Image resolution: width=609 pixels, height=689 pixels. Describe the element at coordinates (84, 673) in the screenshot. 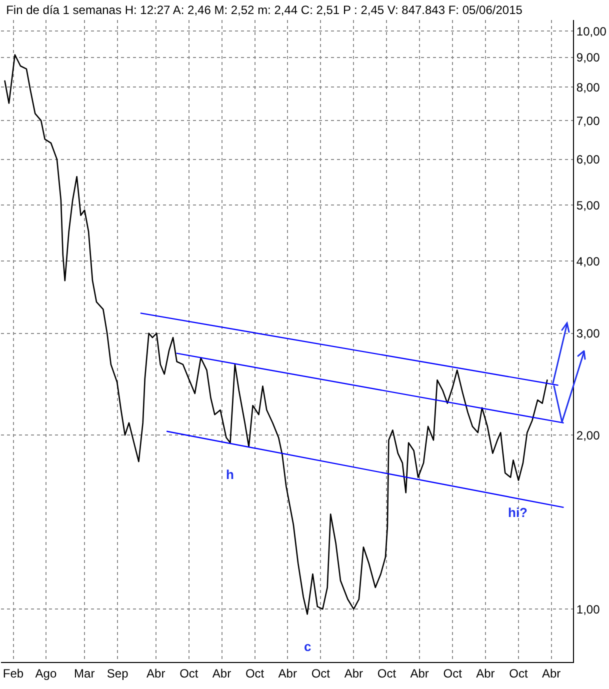

I see `x-tick-label: Mar` at that location.